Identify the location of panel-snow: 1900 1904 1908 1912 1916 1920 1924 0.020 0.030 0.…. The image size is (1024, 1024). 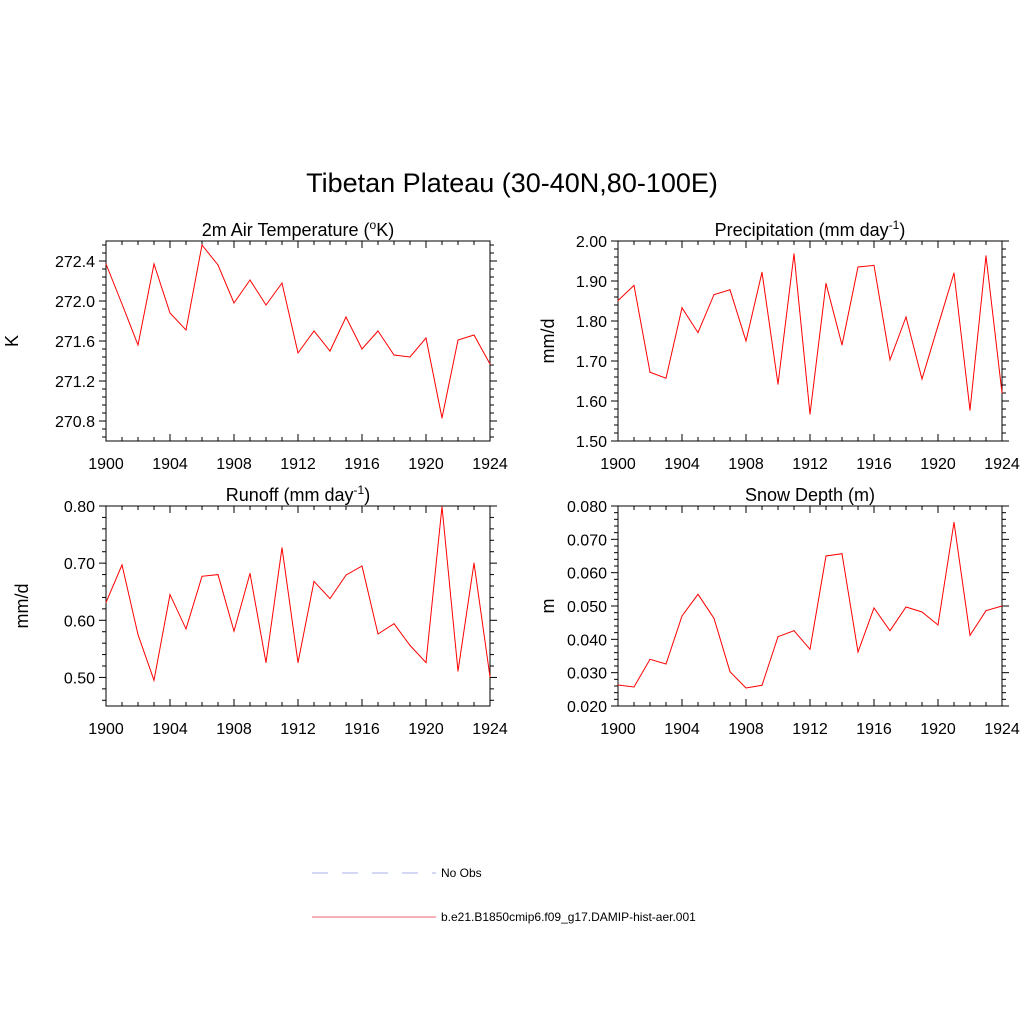
(779, 611).